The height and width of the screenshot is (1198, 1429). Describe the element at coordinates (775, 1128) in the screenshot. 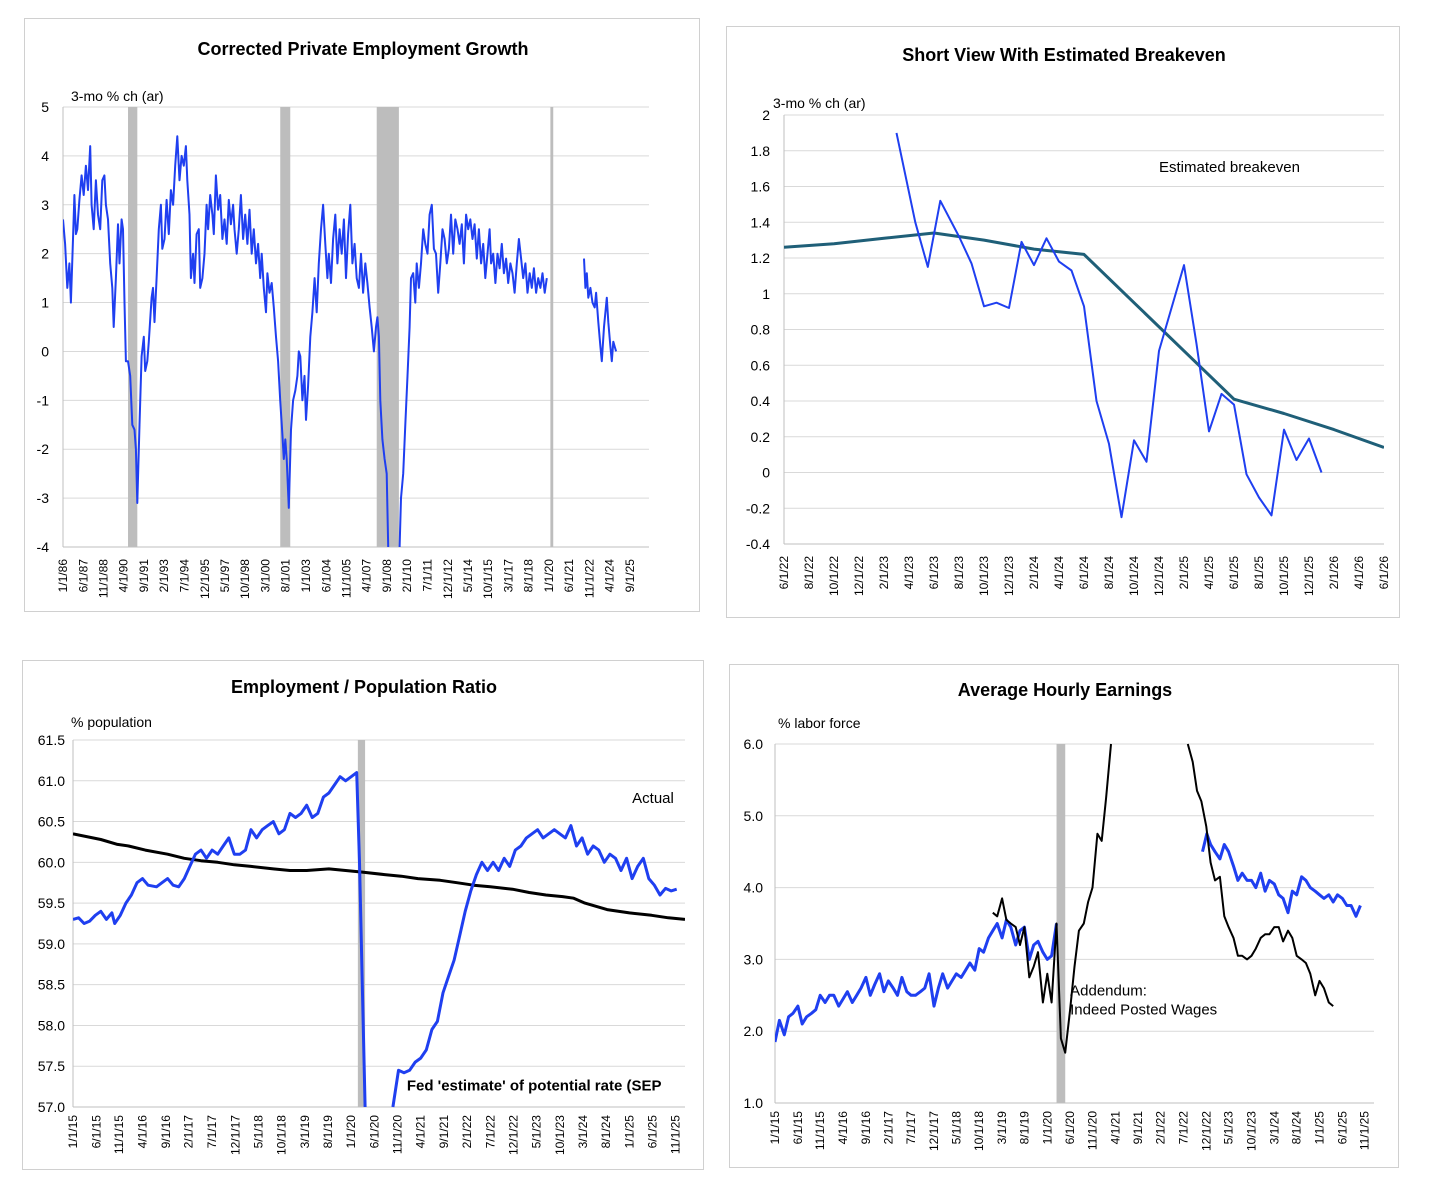

I see `x-tick-label: 1/1/15` at that location.